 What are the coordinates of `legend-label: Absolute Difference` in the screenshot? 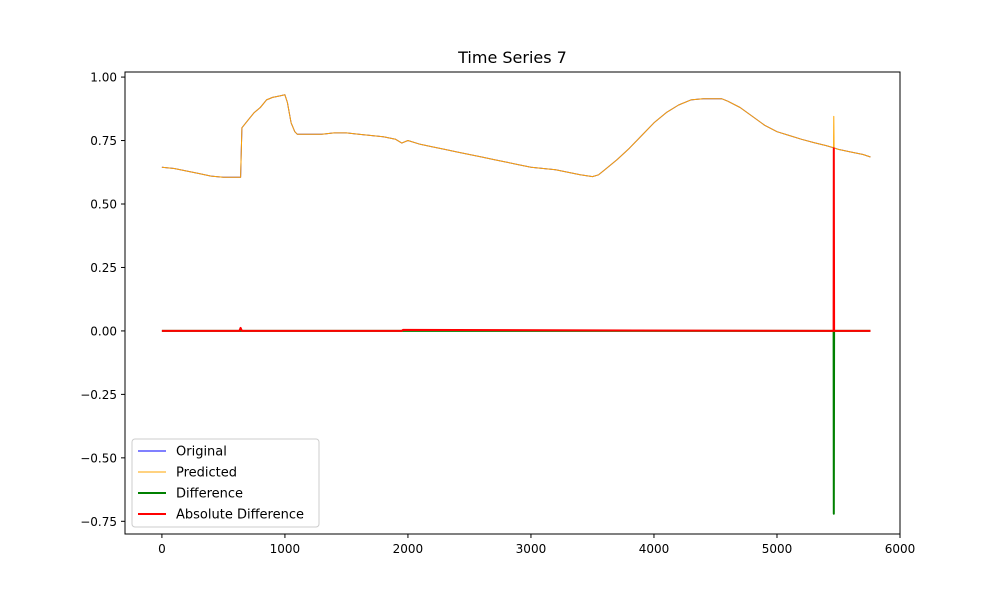 It's located at (240, 515).